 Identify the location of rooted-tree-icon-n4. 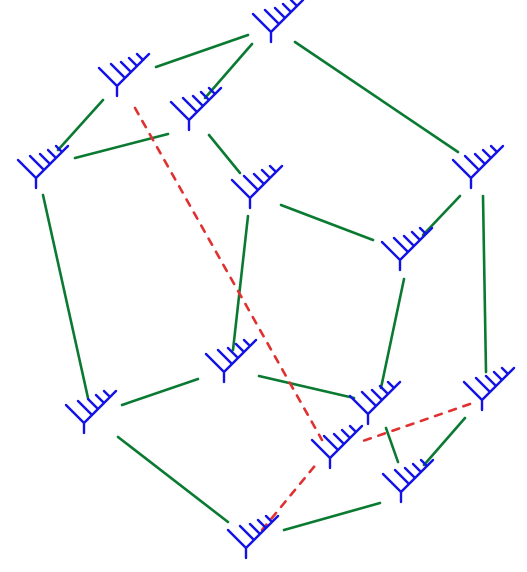
(43, 167).